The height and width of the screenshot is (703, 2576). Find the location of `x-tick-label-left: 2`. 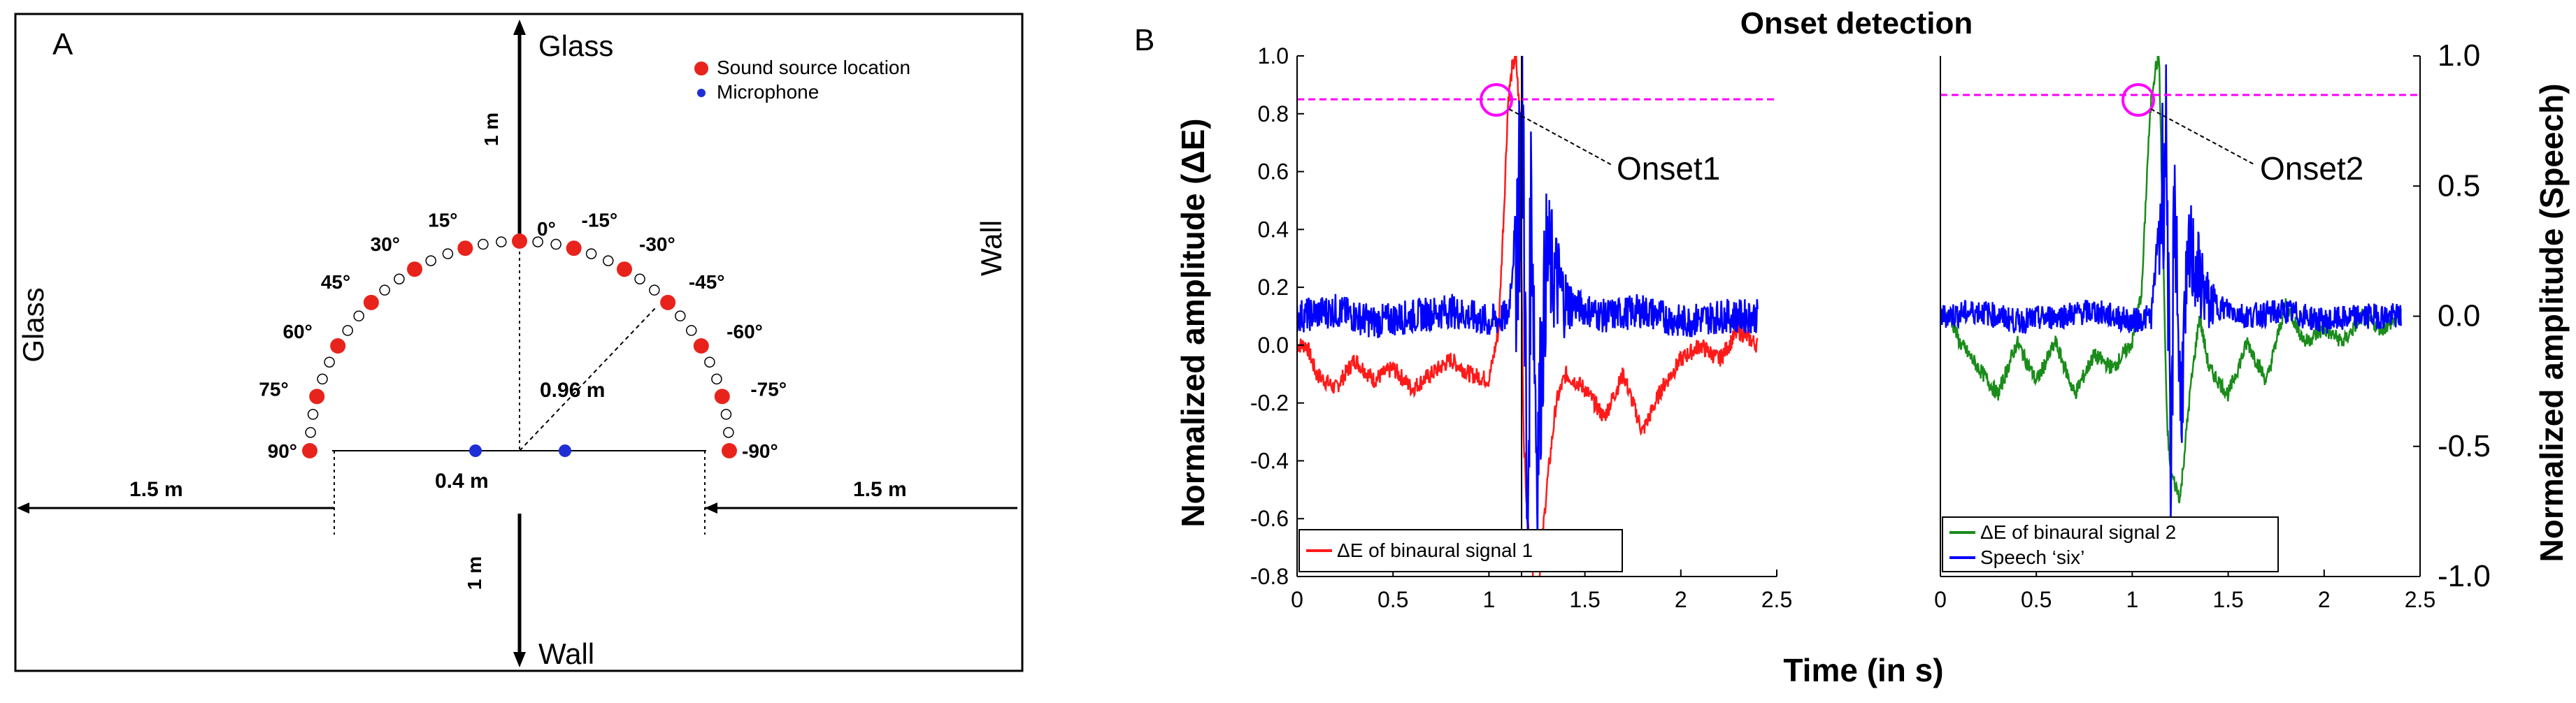

x-tick-label-left: 2 is located at coordinates (1681, 599).